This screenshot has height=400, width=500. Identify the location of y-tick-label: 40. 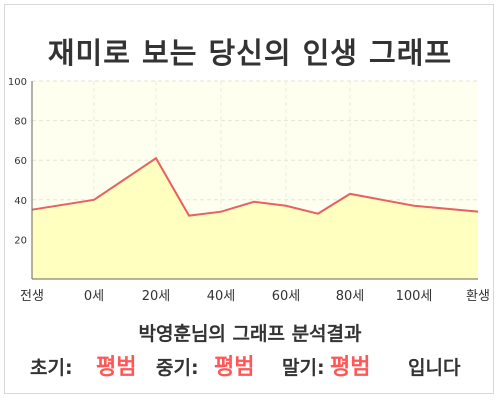
(20, 201).